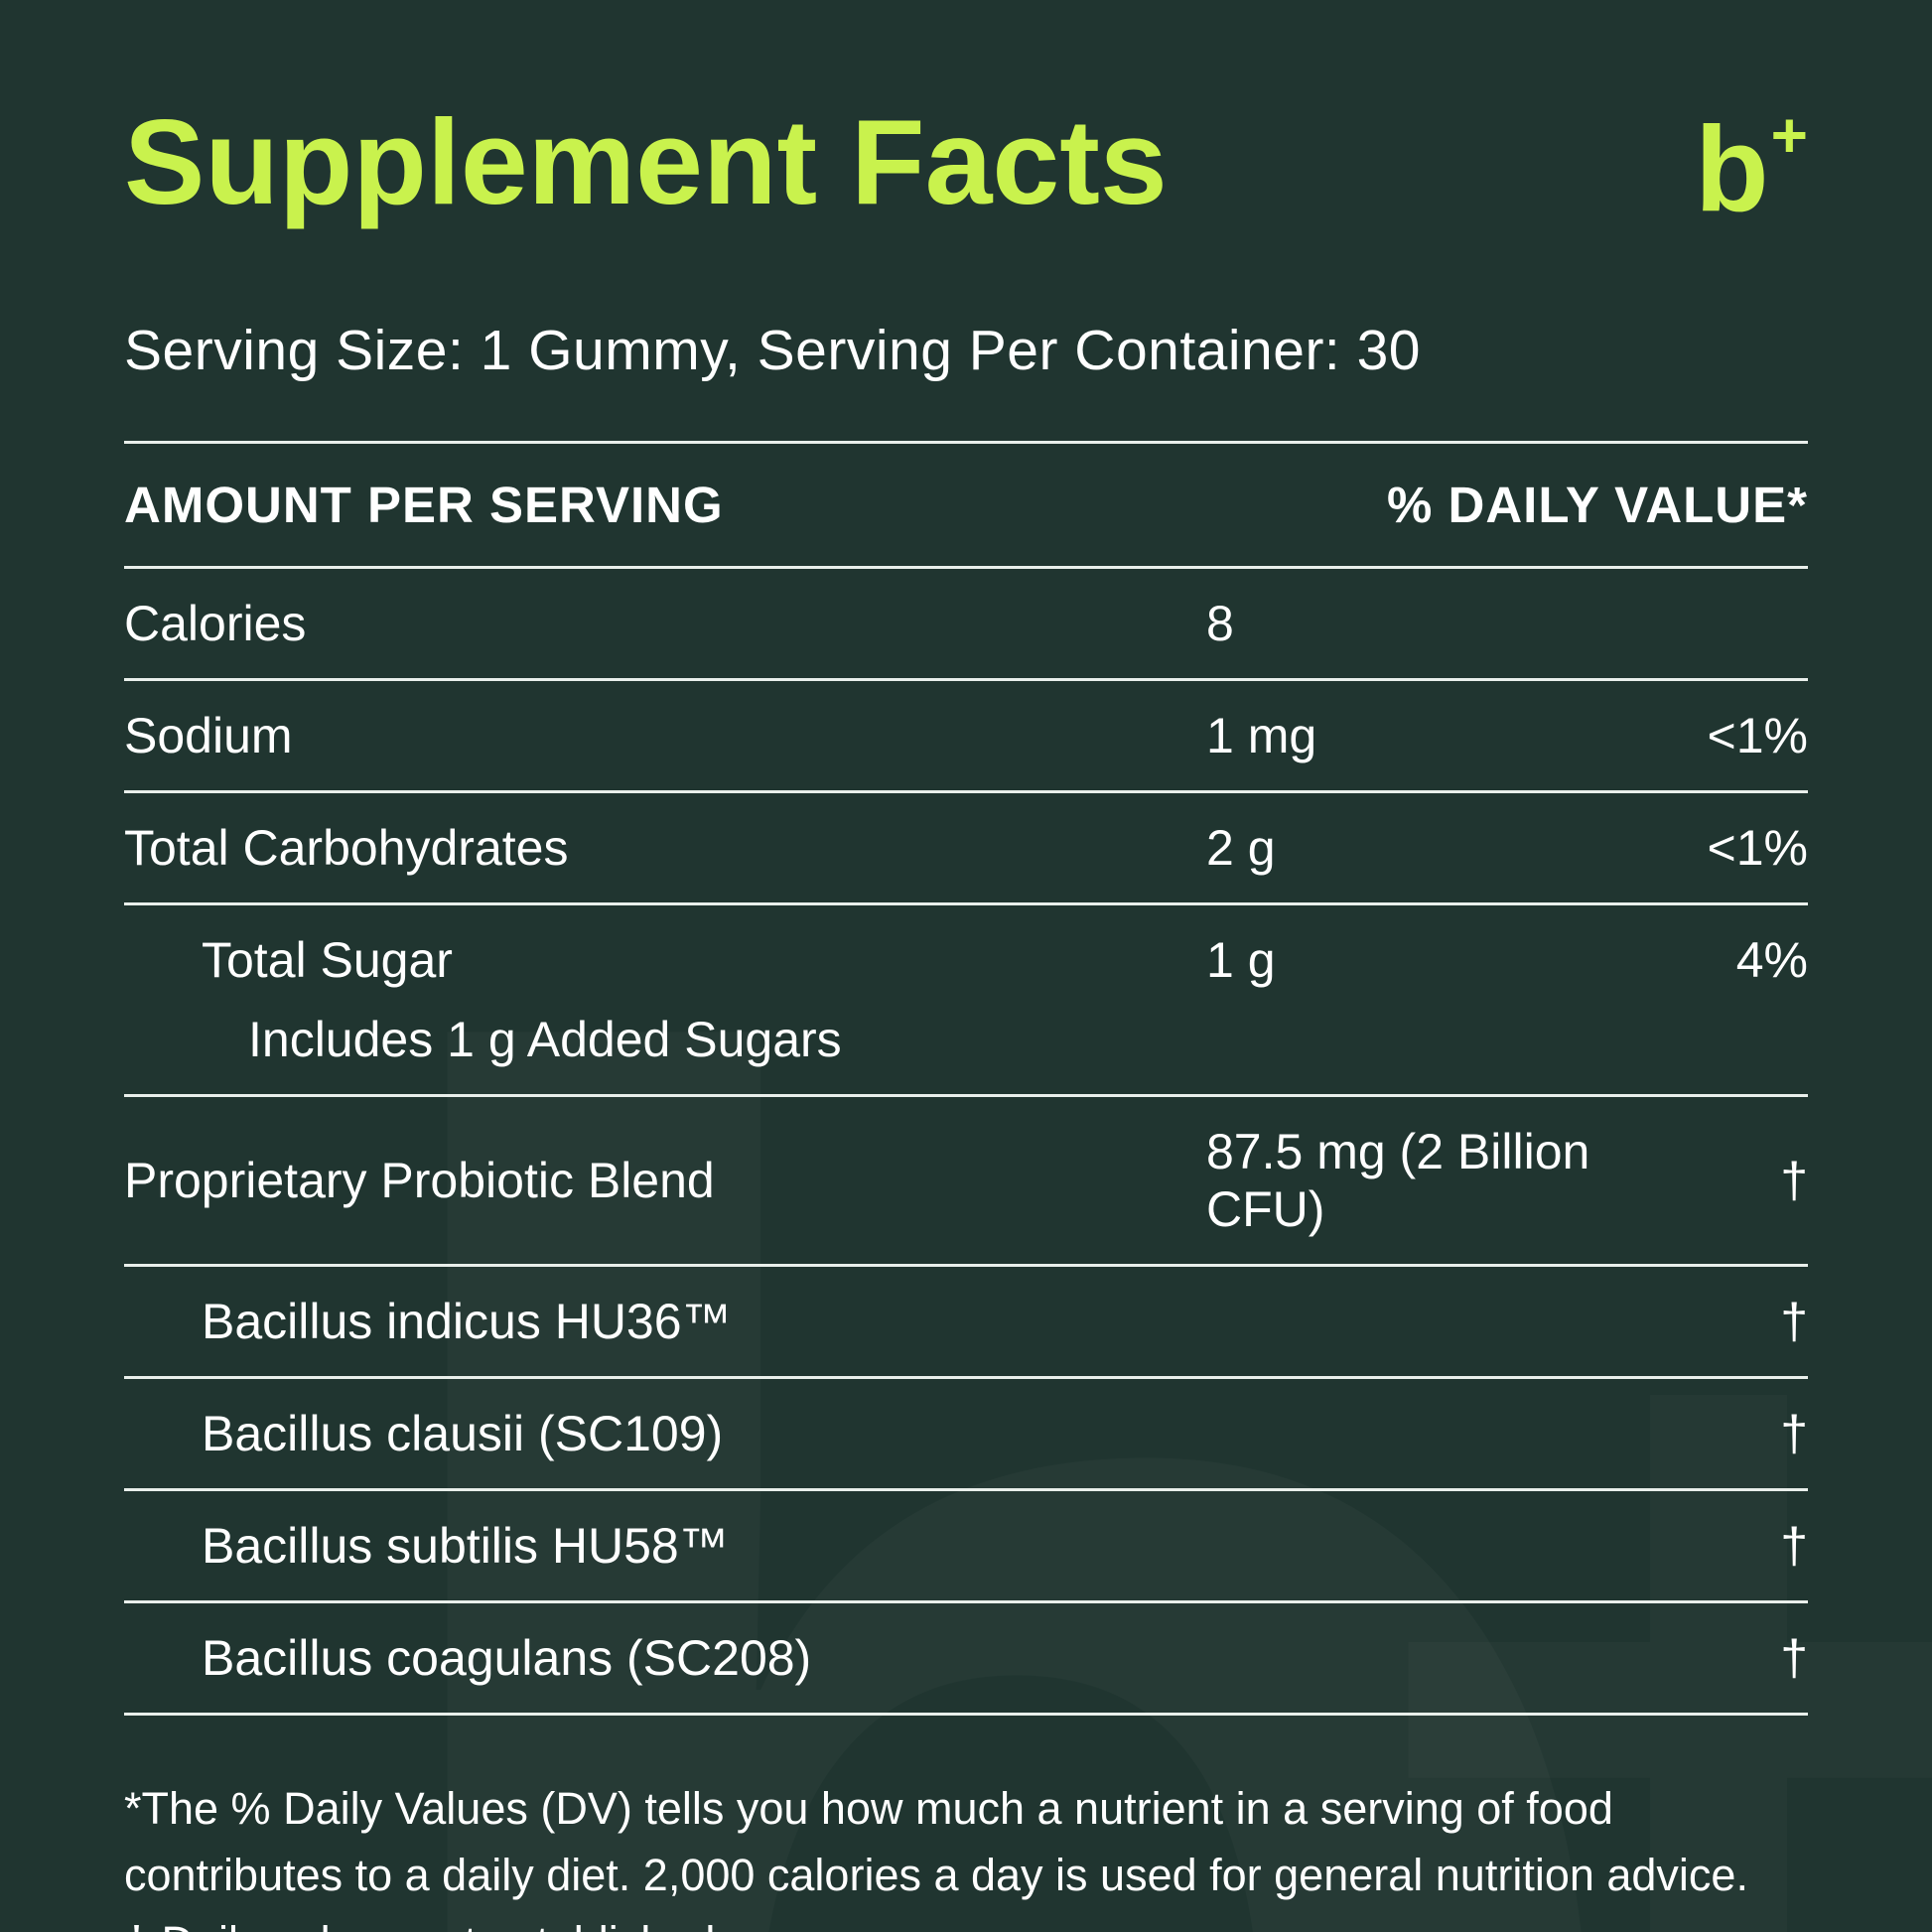 The image size is (1932, 1932). I want to click on nutrient-name: Bacillus subtilis HU58™, so click(466, 1546).